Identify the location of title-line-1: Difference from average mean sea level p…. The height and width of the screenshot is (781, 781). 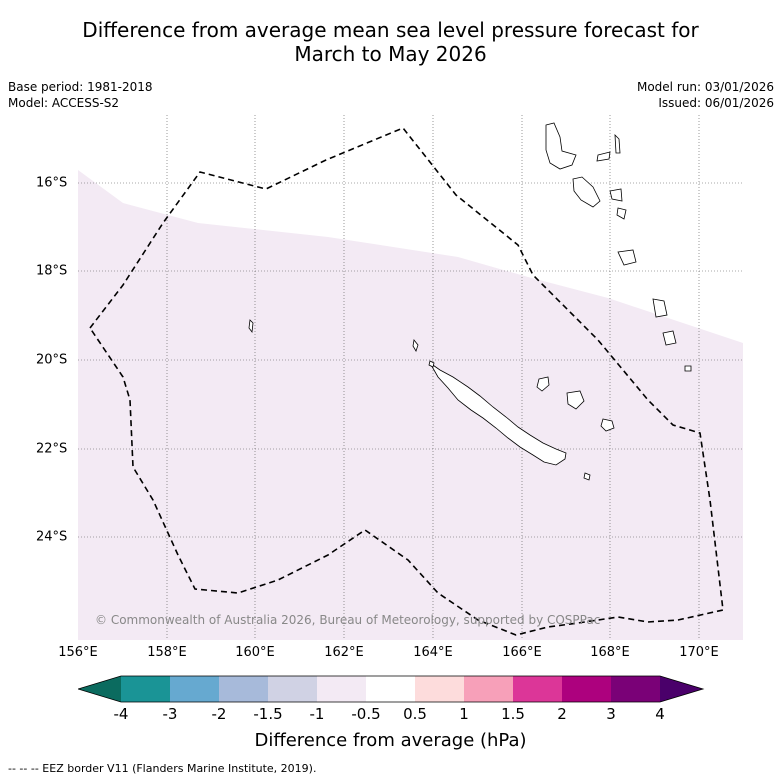
(390, 30).